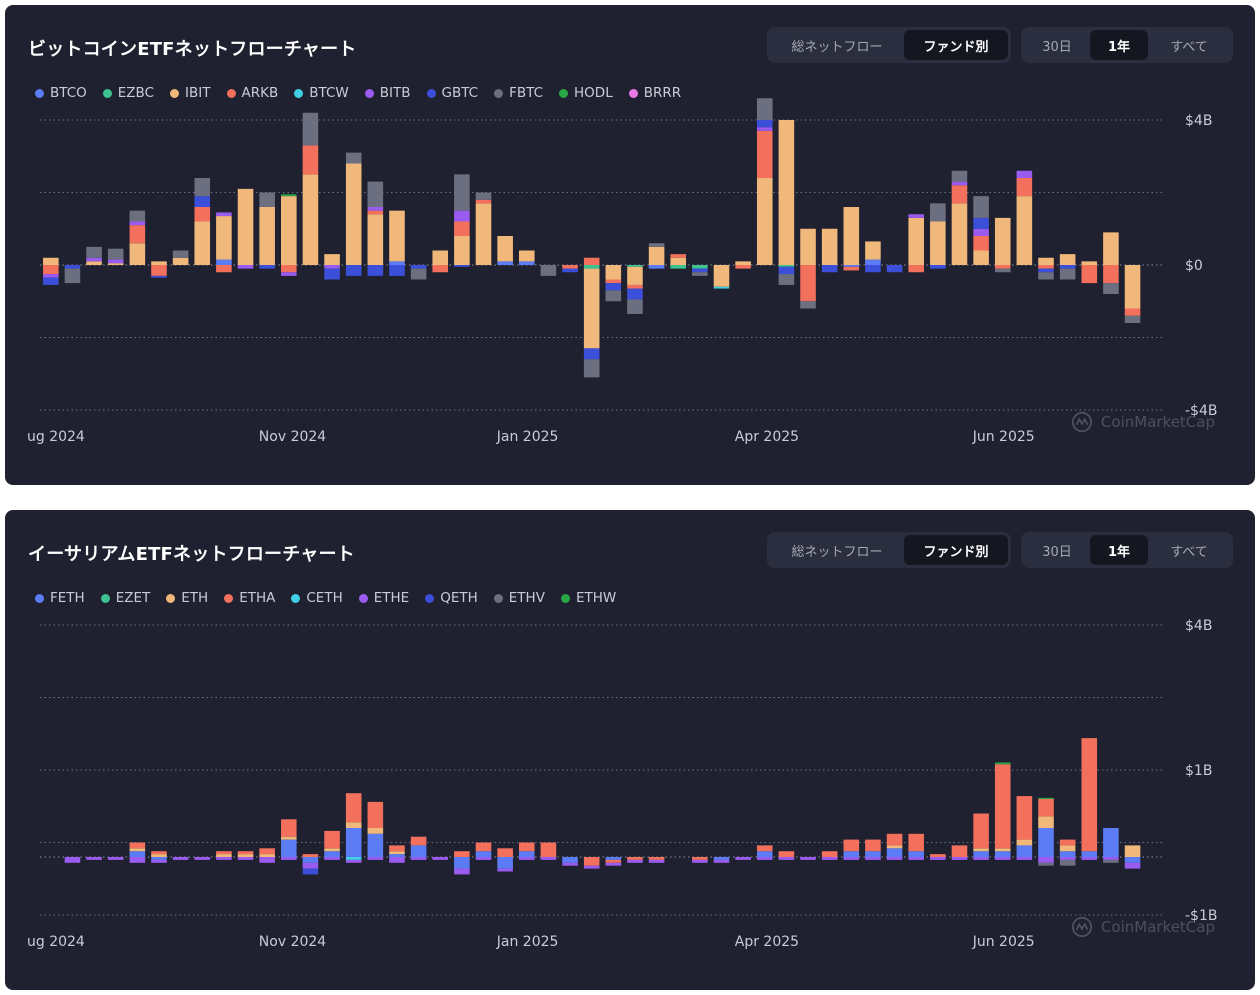  What do you see at coordinates (252, 93) in the screenshot?
I see `legend-item-arkb: ARKB` at bounding box center [252, 93].